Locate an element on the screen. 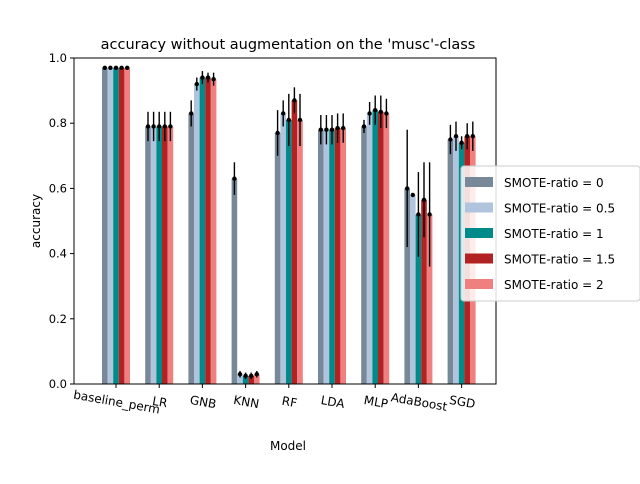 The width and height of the screenshot is (640, 484). legend-label: SMOTE-ratio = 0.5 is located at coordinates (559, 209).